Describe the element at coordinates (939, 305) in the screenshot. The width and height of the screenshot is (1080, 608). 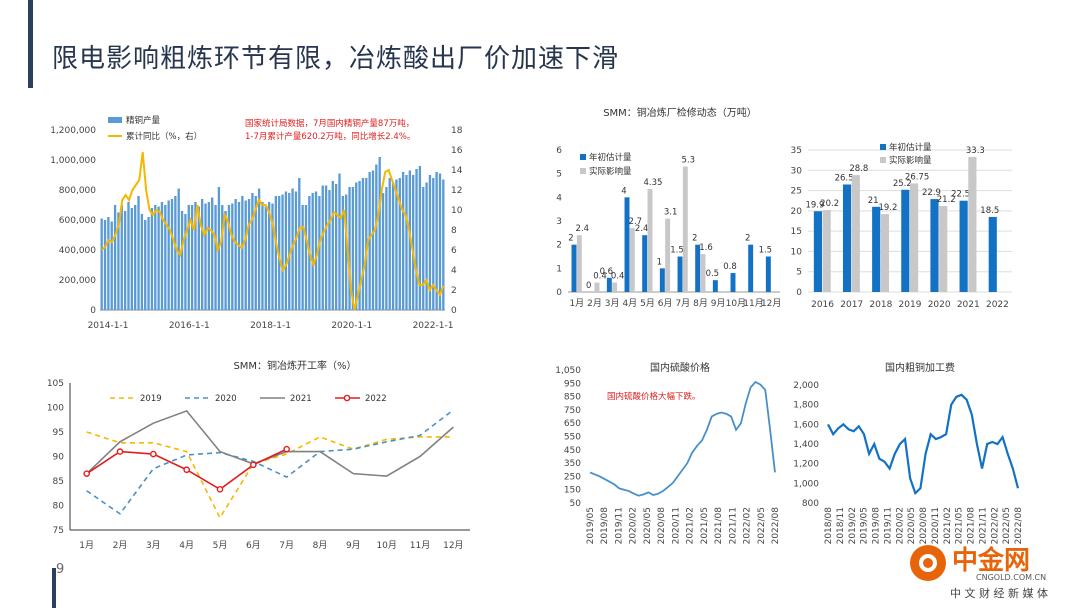
I see `x-tick-label: 2020` at that location.